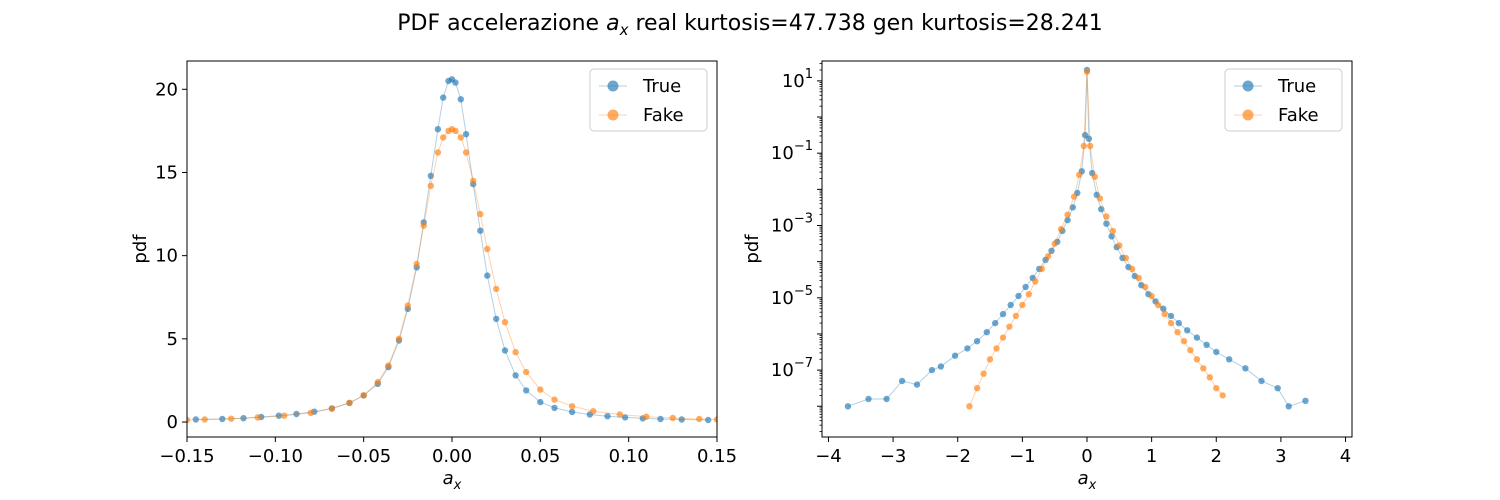  Describe the element at coordinates (792, 368) in the screenshot. I see `y-tick-label: 10⁻⁷` at that location.